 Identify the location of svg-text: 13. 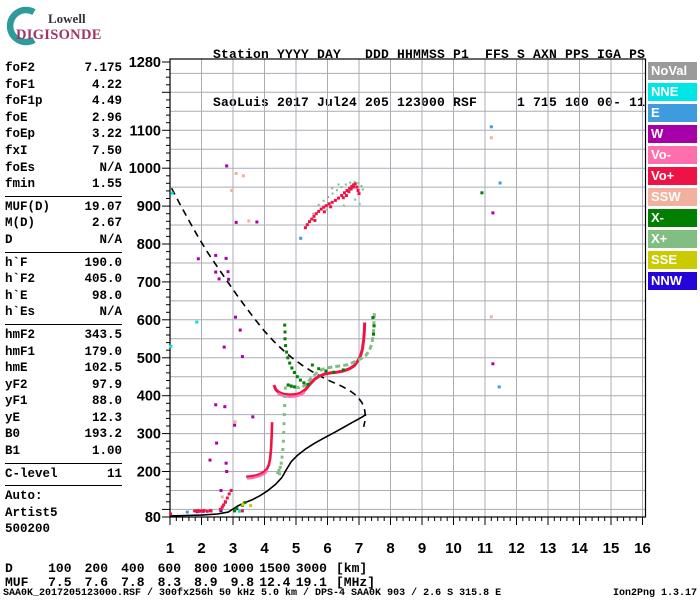
(548, 548).